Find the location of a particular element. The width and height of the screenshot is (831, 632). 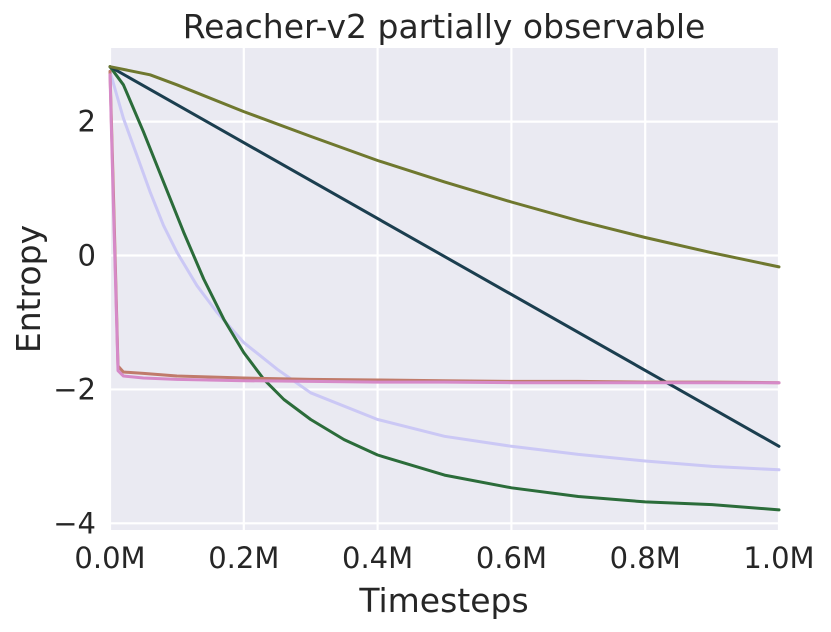

y-tick-label: 0 is located at coordinates (87, 256).